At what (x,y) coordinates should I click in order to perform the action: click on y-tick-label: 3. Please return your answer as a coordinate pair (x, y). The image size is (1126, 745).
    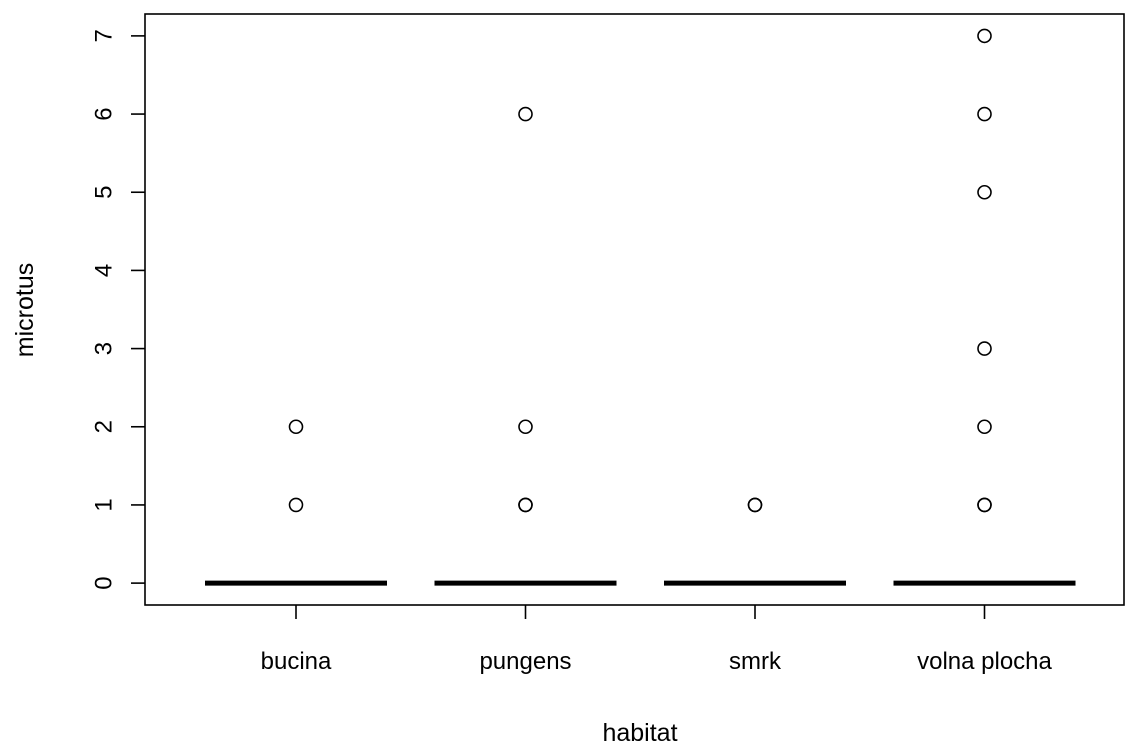
    Looking at the image, I should click on (103, 348).